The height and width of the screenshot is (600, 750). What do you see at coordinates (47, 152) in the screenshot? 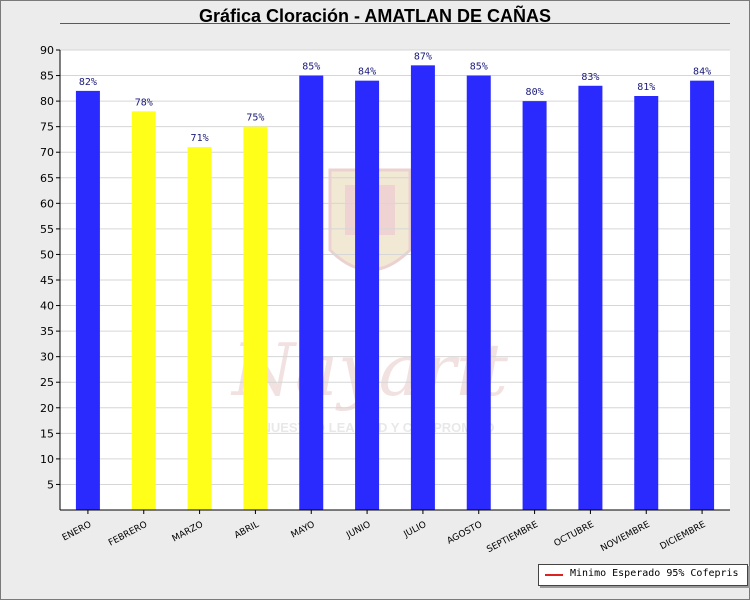
I see `y-tick-label: 70` at bounding box center [47, 152].